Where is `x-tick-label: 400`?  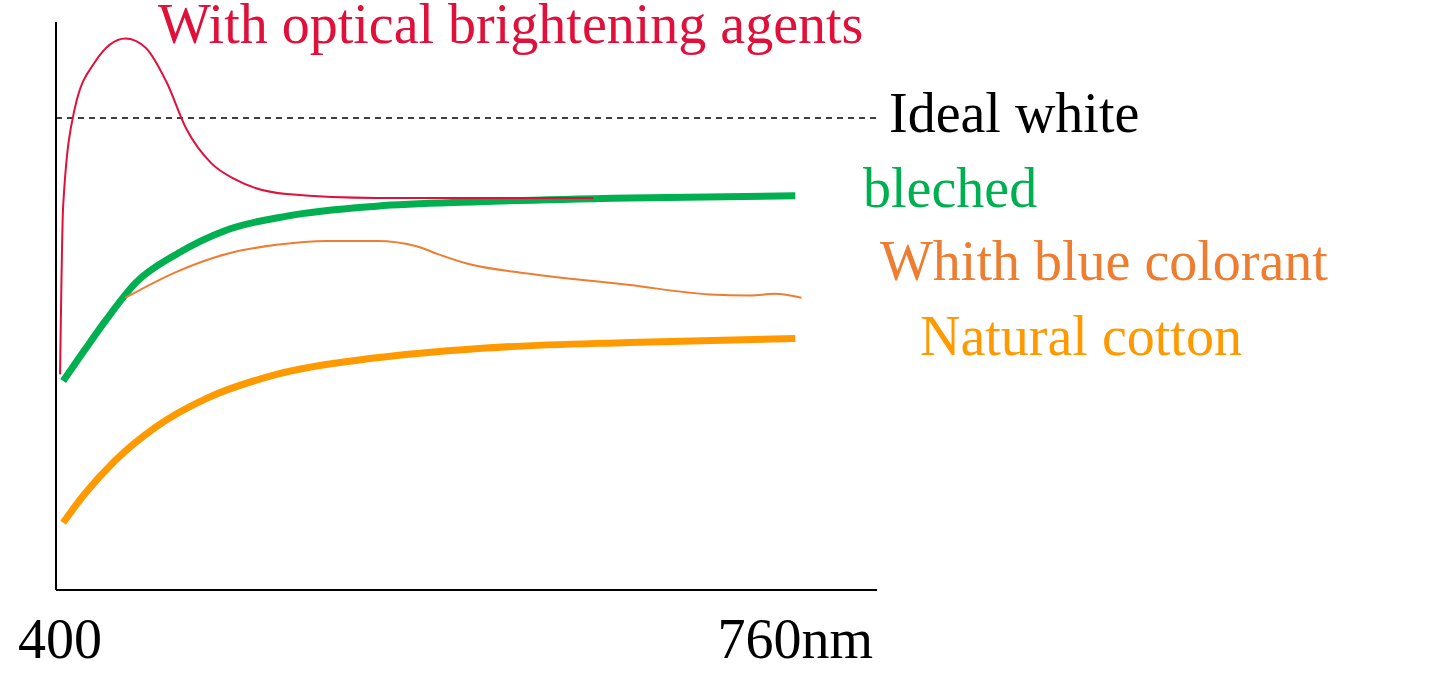 x-tick-label: 400 is located at coordinates (60, 638).